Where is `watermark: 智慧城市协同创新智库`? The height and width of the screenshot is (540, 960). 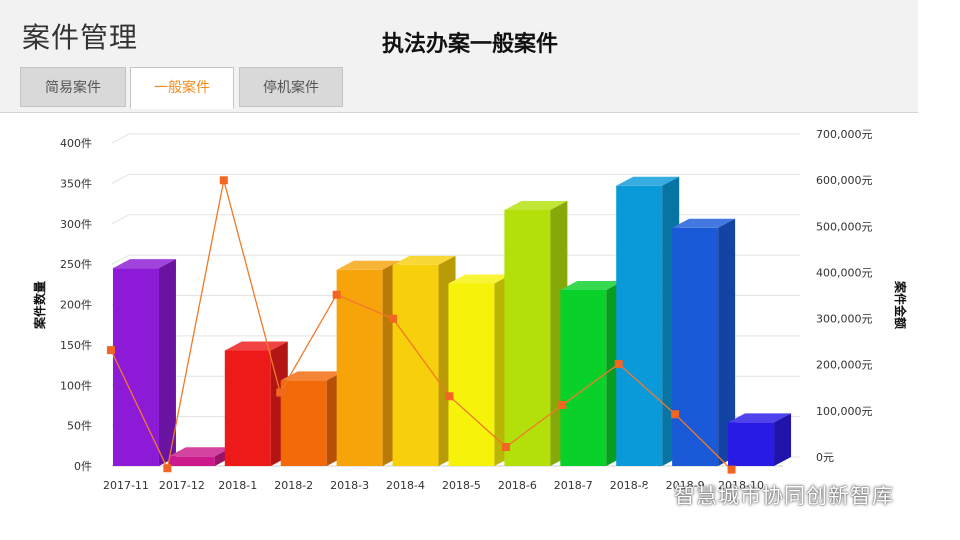
watermark: 智慧城市协同创新智库 is located at coordinates (767, 495).